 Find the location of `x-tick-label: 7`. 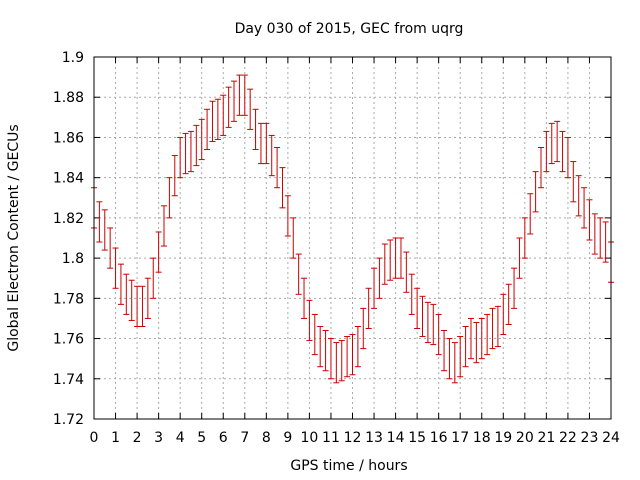

x-tick-label: 7 is located at coordinates (244, 438).